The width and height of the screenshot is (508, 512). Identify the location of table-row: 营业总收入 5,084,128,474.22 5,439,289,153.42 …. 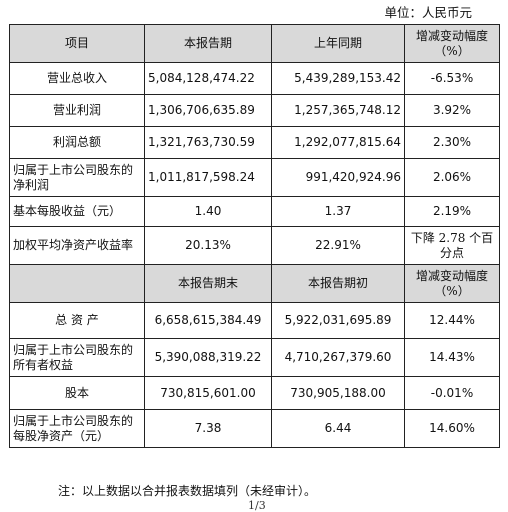
(254, 78).